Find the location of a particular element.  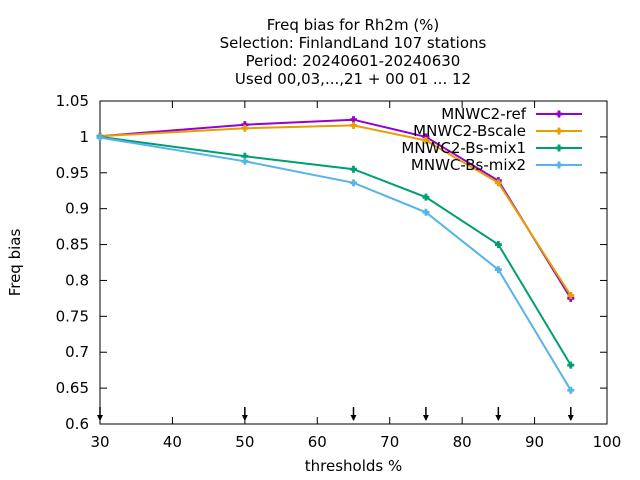

y-tick-label: 0.85 is located at coordinates (72, 245).